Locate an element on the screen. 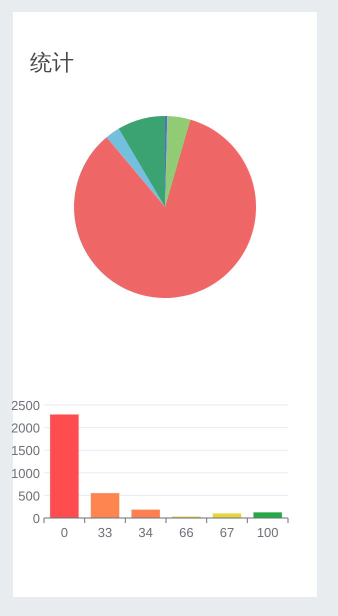 This screenshot has width=338, height=616. y-tick-label: 2000 is located at coordinates (25, 428).